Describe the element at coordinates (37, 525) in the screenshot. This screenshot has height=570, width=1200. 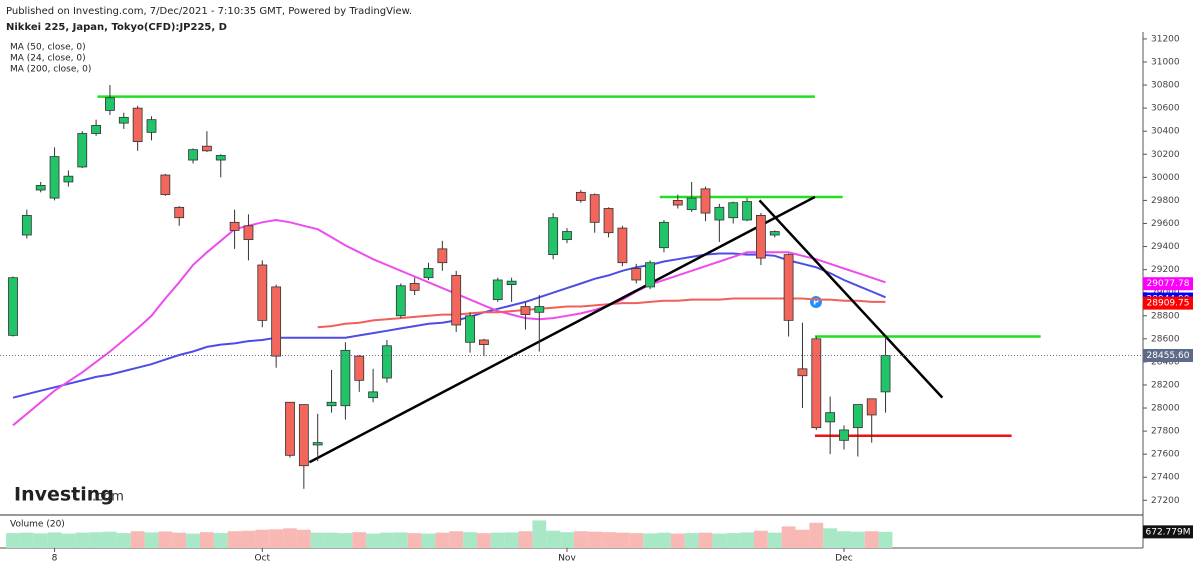
I see `volume-label: Volume (20)` at that location.